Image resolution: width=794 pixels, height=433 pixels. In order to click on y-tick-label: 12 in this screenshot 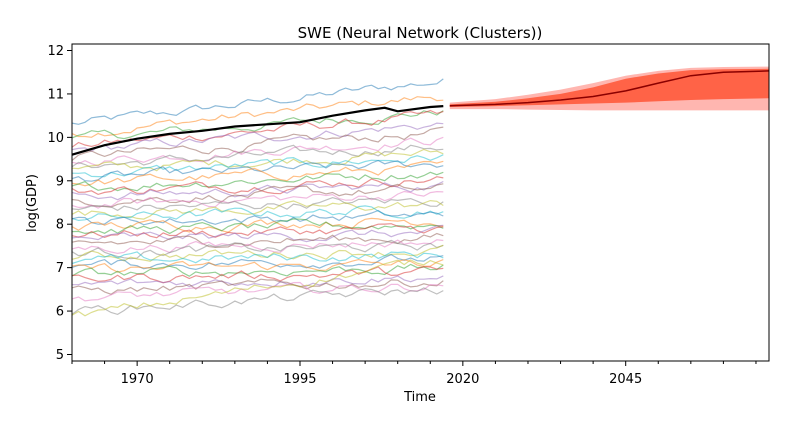, I will do `click(55, 51)`.